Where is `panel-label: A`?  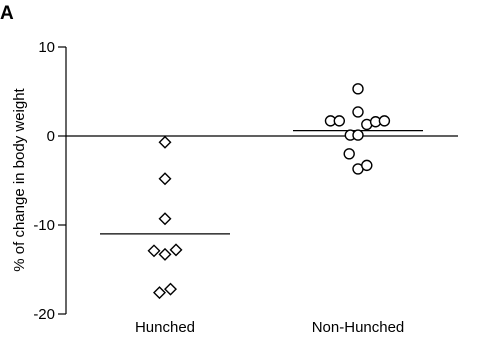
panel-label: A is located at coordinates (7, 13).